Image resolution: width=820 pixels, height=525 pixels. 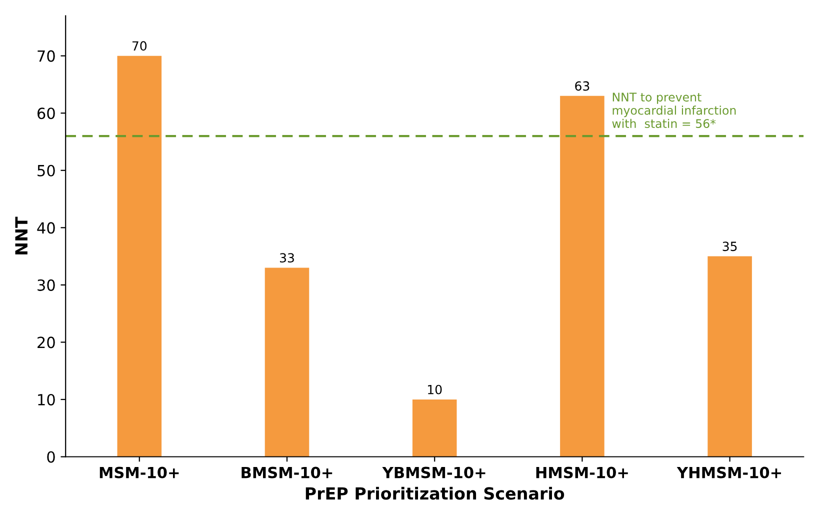 What do you see at coordinates (46, 114) in the screenshot?
I see `y-tick-label: 60` at bounding box center [46, 114].